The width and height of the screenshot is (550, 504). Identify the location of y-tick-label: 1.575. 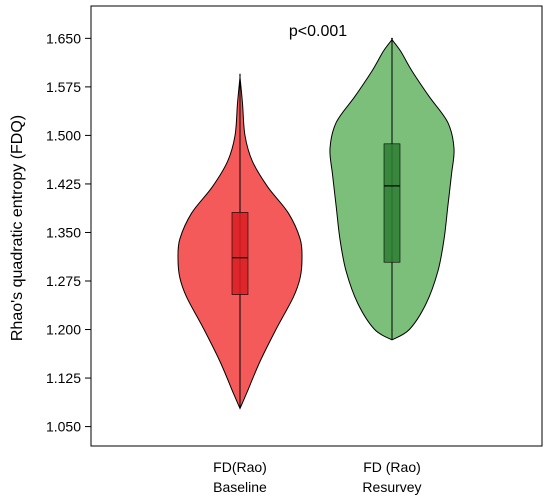
(63, 87).